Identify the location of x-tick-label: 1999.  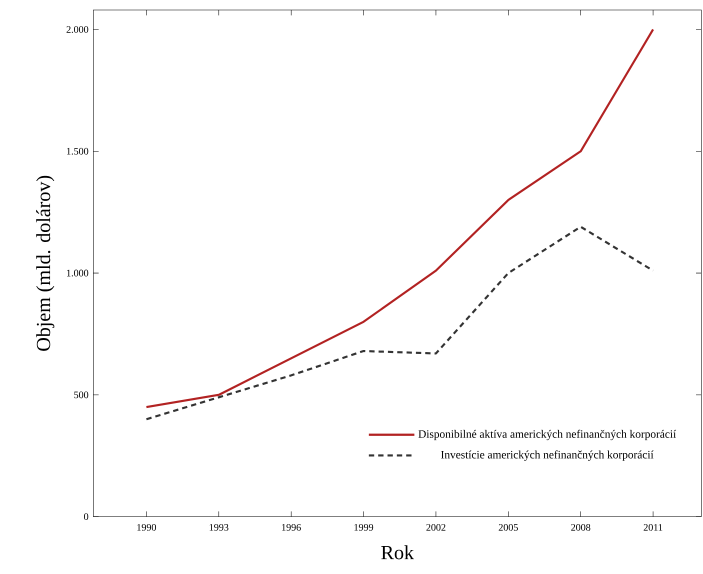
(364, 527).